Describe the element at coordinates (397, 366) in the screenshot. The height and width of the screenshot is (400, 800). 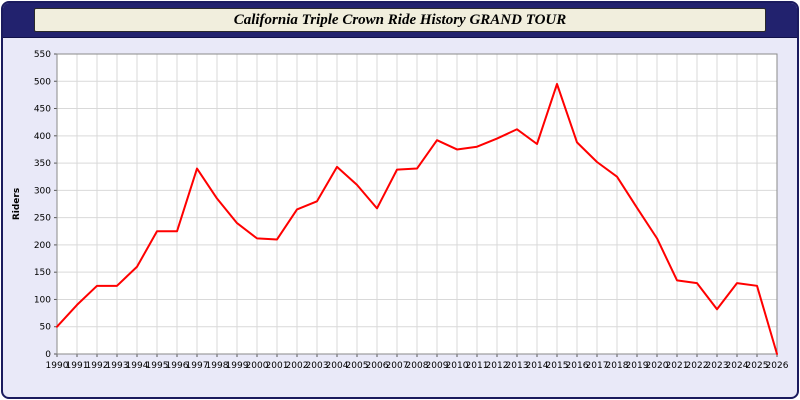
I see `svg-text: 2007` at that location.